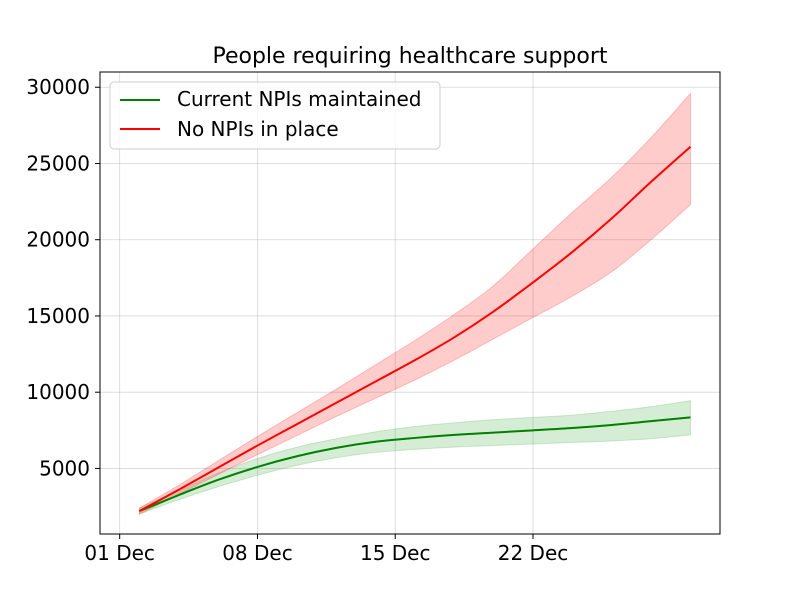  I want to click on y-tick-label: 5000, so click(64, 468).